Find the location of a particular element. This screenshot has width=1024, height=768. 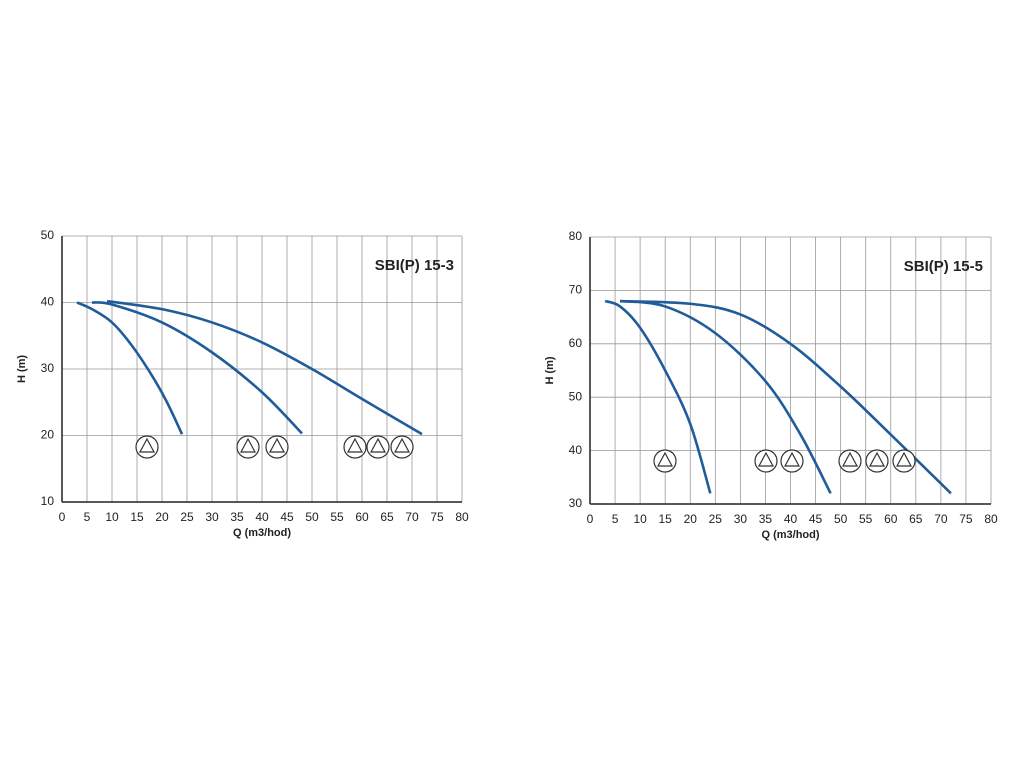

y-tick-label: 10 is located at coordinates (48, 501).